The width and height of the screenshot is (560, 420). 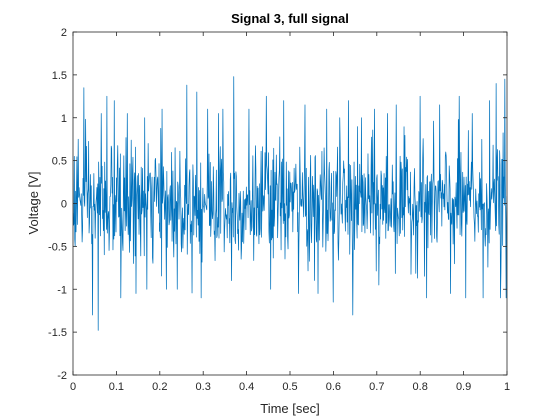 I want to click on x-tick-label: 0.9, so click(x=463, y=387).